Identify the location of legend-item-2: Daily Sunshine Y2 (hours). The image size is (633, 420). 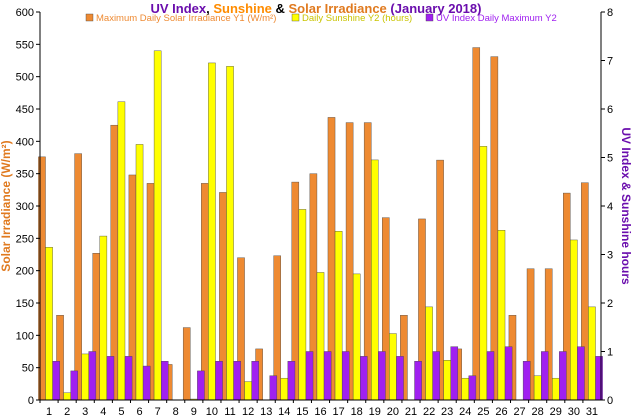
(351, 18).